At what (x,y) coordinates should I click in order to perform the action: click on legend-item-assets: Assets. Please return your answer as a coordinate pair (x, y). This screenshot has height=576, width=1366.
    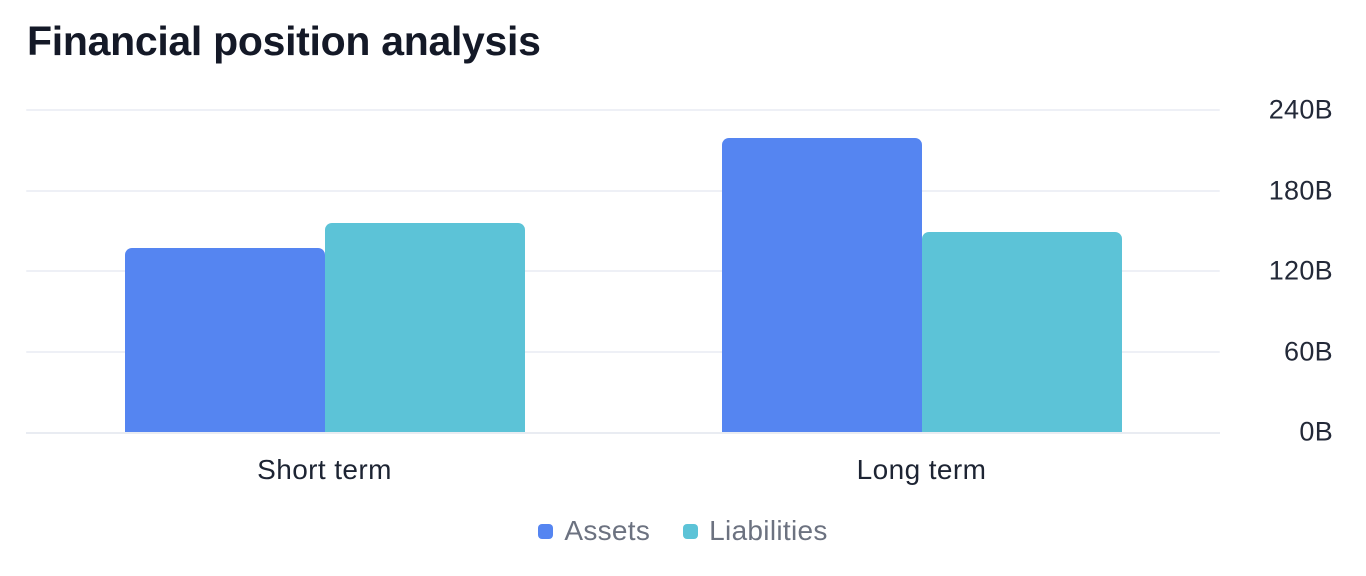
    Looking at the image, I should click on (594, 531).